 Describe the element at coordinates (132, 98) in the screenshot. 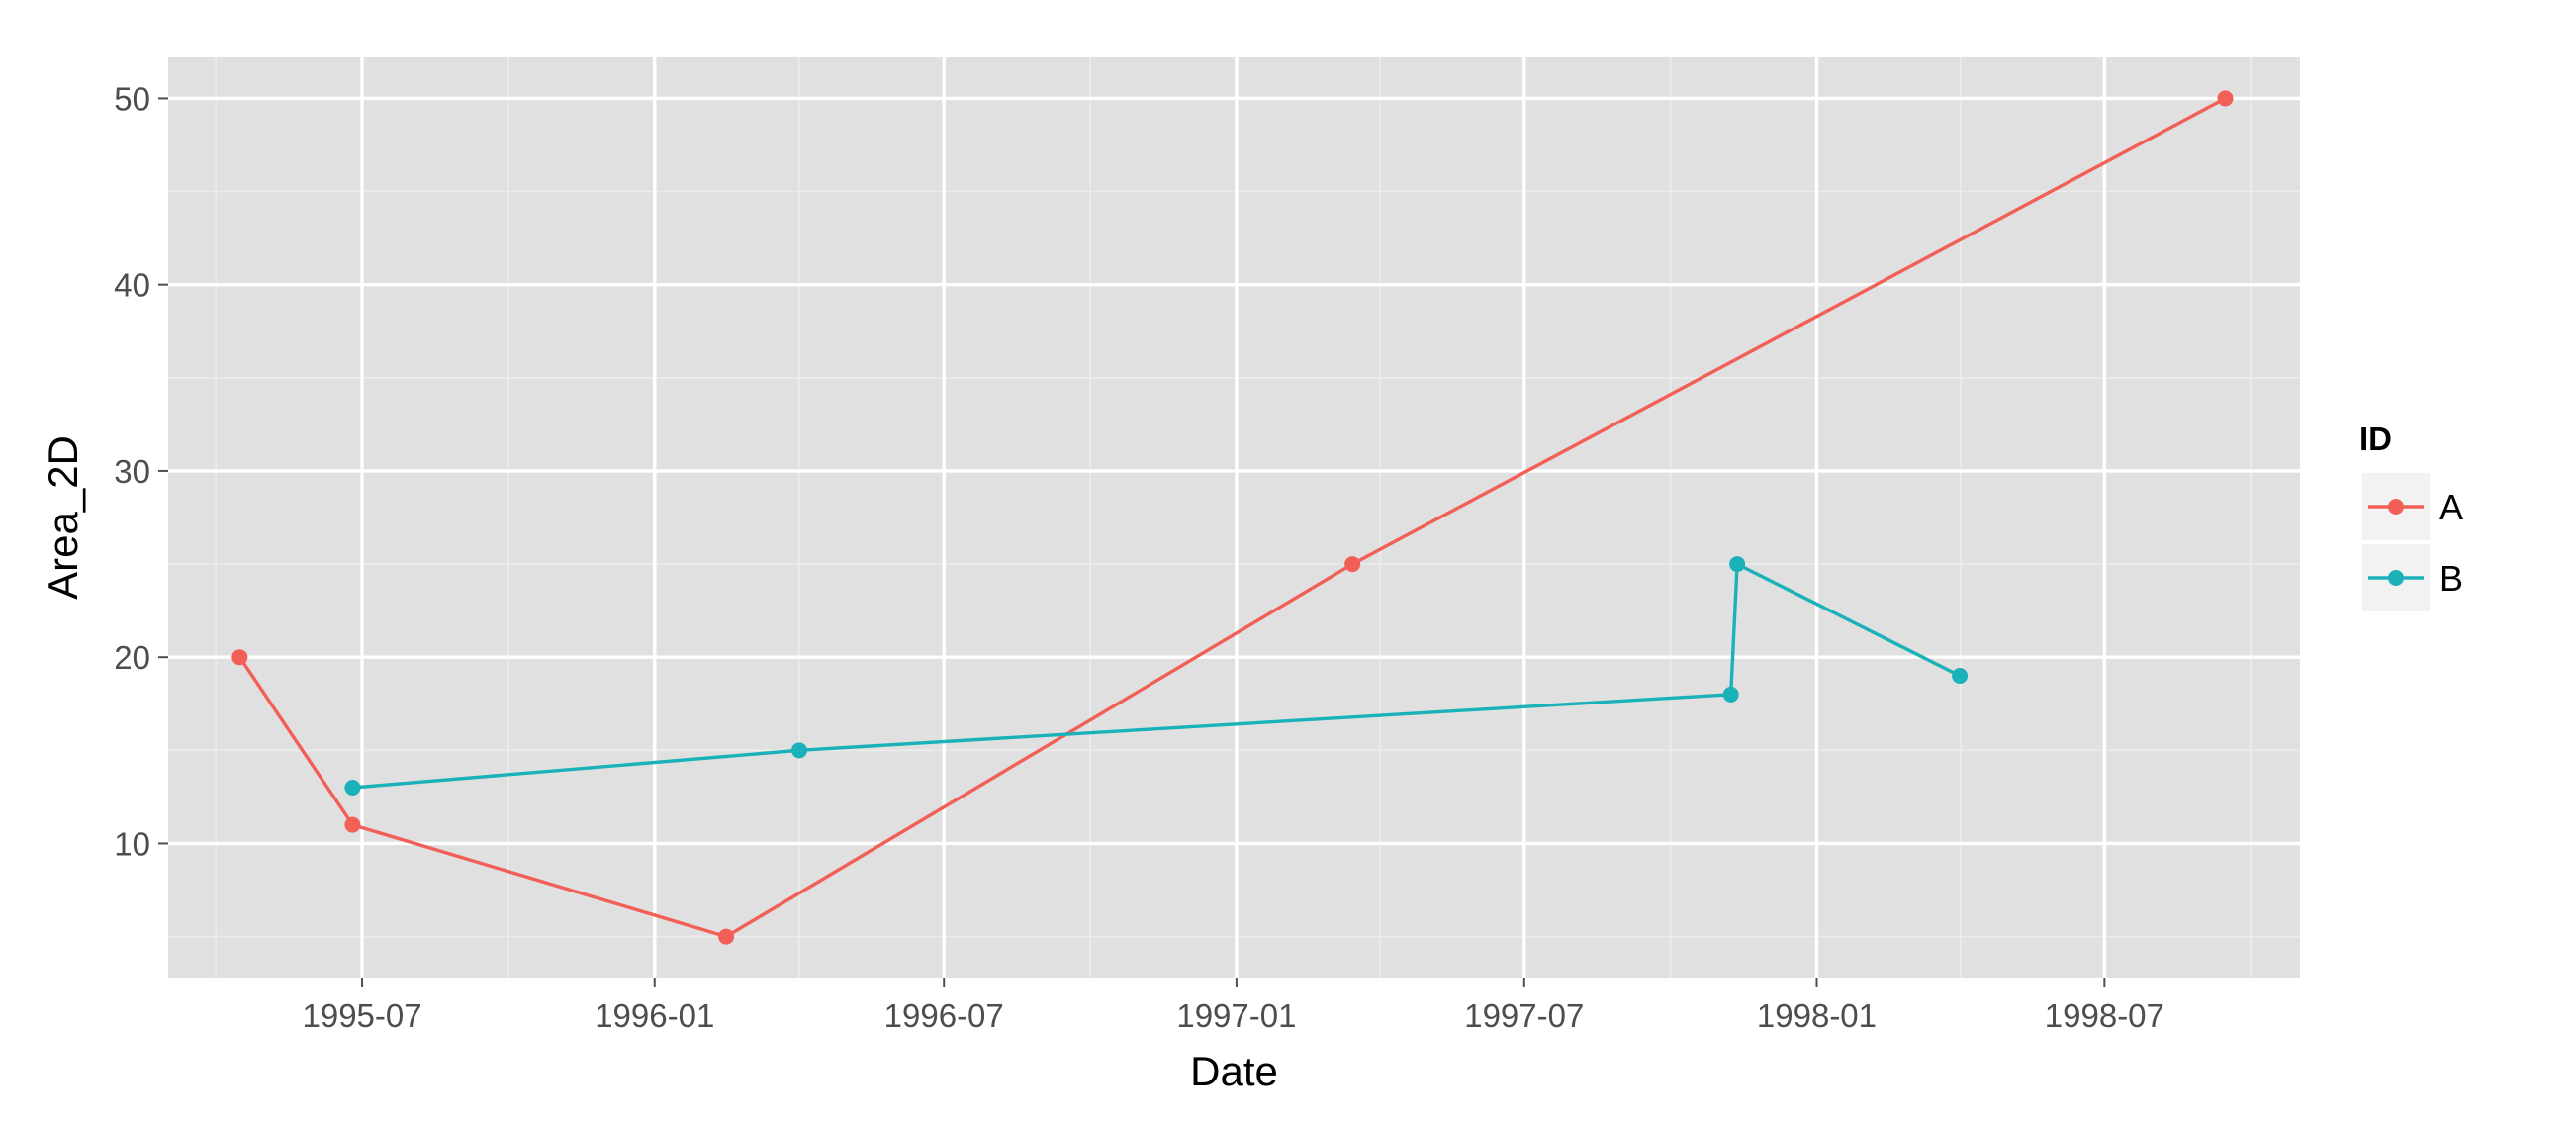

I see `y-tick-label: 50` at that location.